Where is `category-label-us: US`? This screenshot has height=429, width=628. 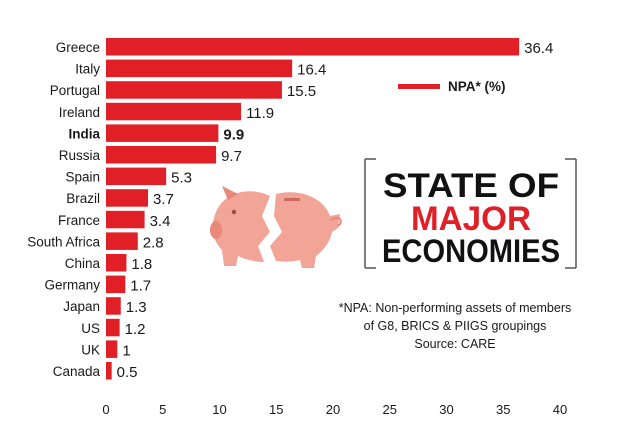
category-label-us: US is located at coordinates (90, 328).